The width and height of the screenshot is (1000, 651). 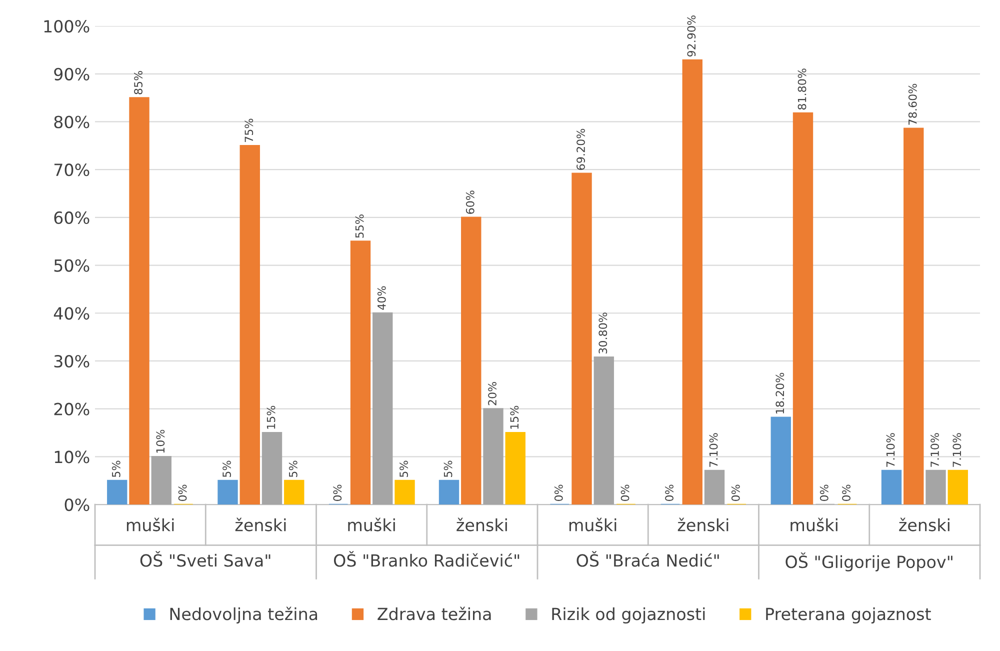 I want to click on y-tick-label: 0%, so click(x=77, y=505).